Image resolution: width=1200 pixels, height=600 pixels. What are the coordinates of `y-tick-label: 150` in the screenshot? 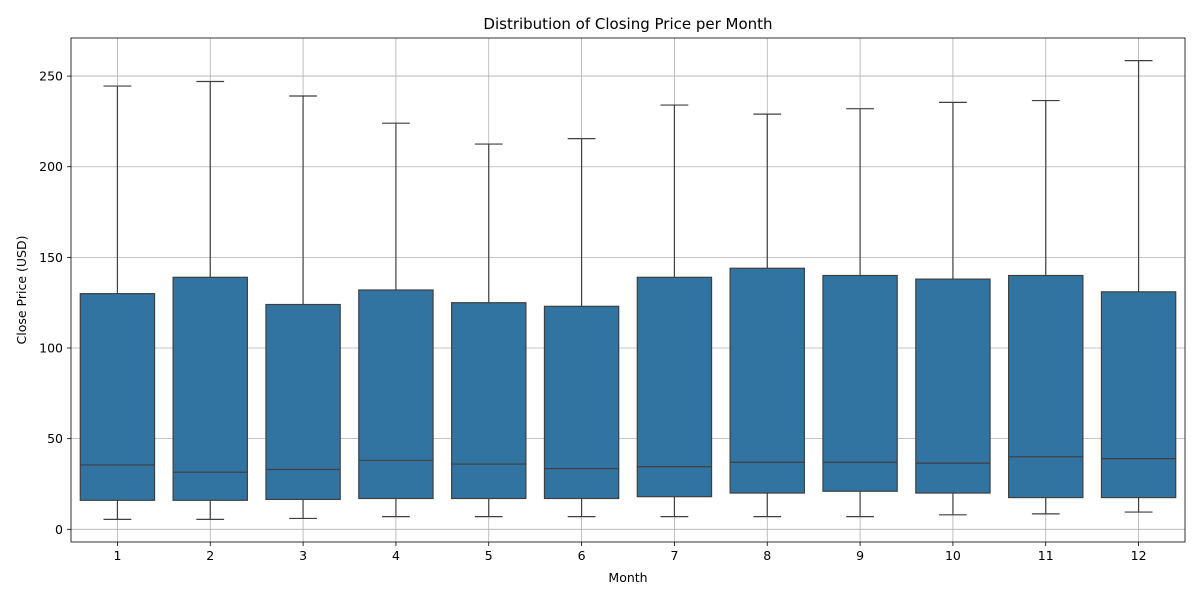 It's located at (51, 257).